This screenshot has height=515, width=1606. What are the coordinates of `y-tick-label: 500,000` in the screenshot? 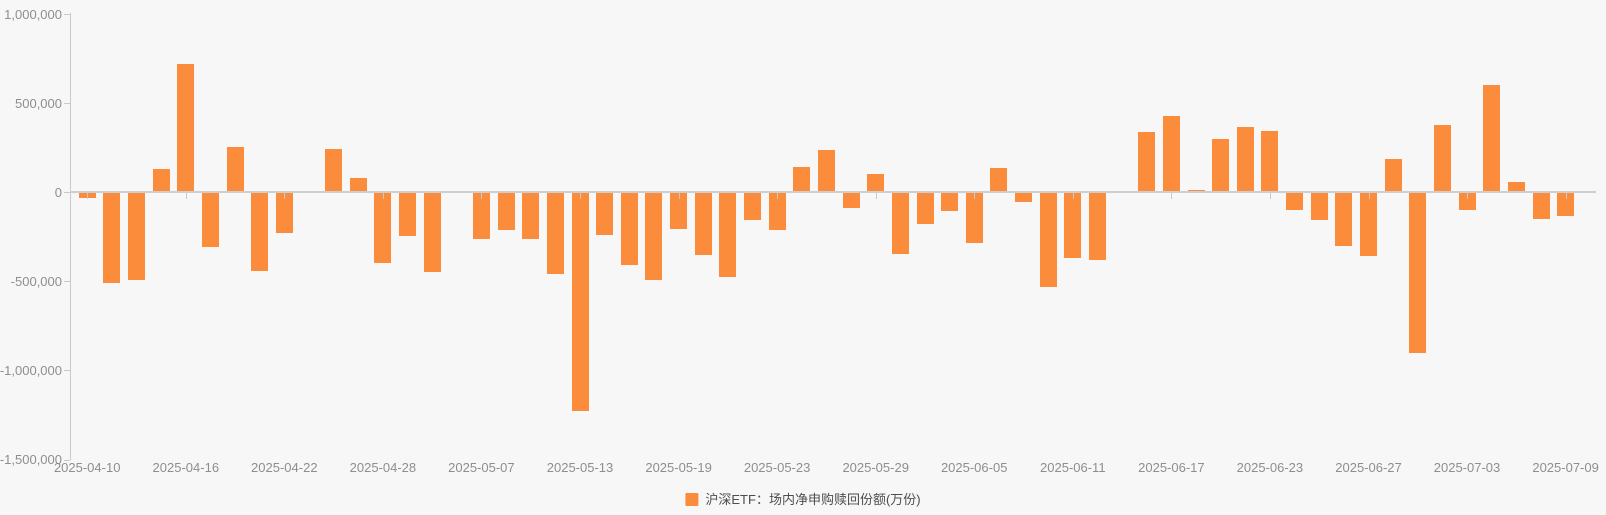 It's located at (38, 103).